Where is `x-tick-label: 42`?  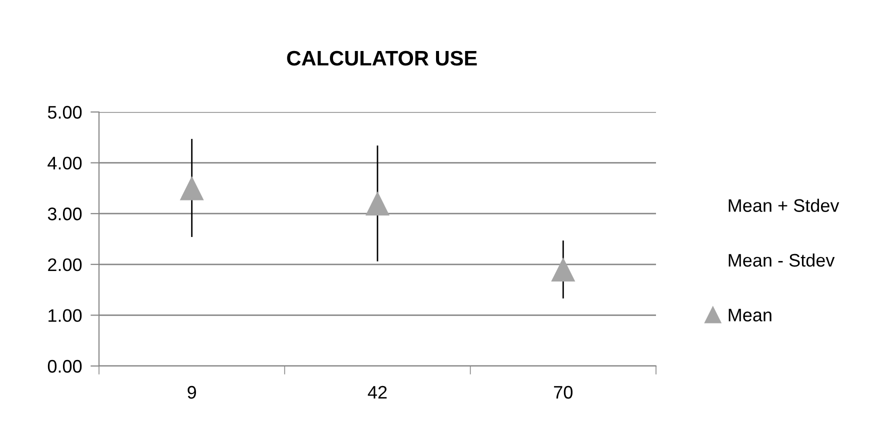 x-tick-label: 42 is located at coordinates (377, 392).